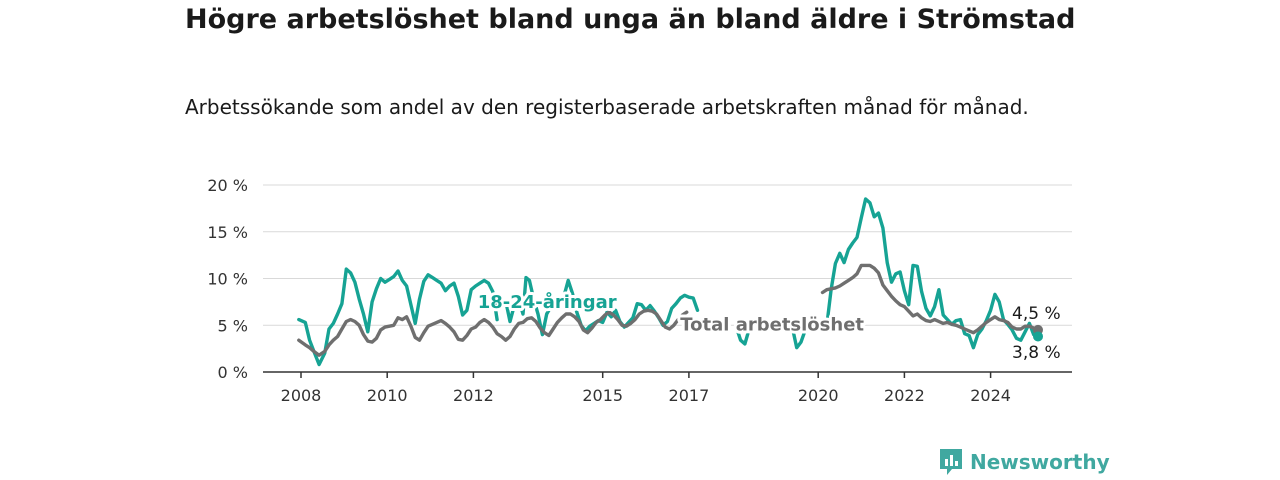  Describe the element at coordinates (1038, 336) in the screenshot. I see `series-youth-end-marker` at that location.